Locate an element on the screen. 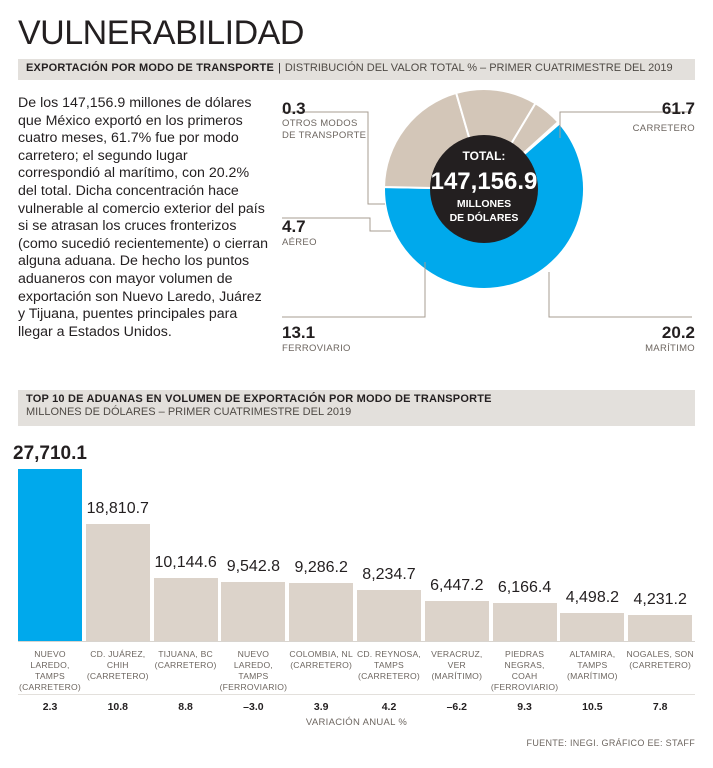  variation-divider is located at coordinates (356, 694).